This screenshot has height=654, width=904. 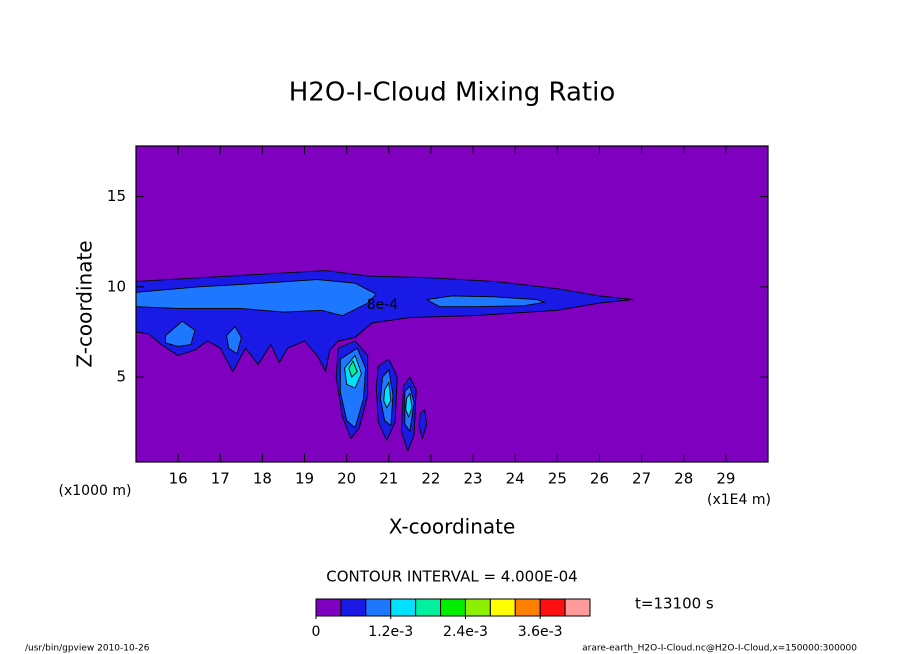 What do you see at coordinates (316, 632) in the screenshot?
I see `colorbar-tick-label: 0` at bounding box center [316, 632].